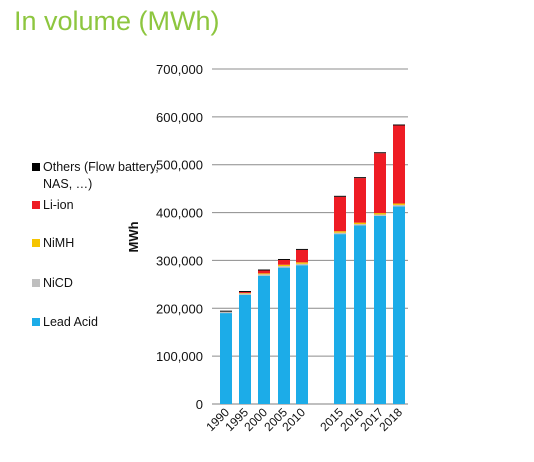 This screenshot has height=462, width=534. I want to click on bar-2010-nicd, so click(302, 264).